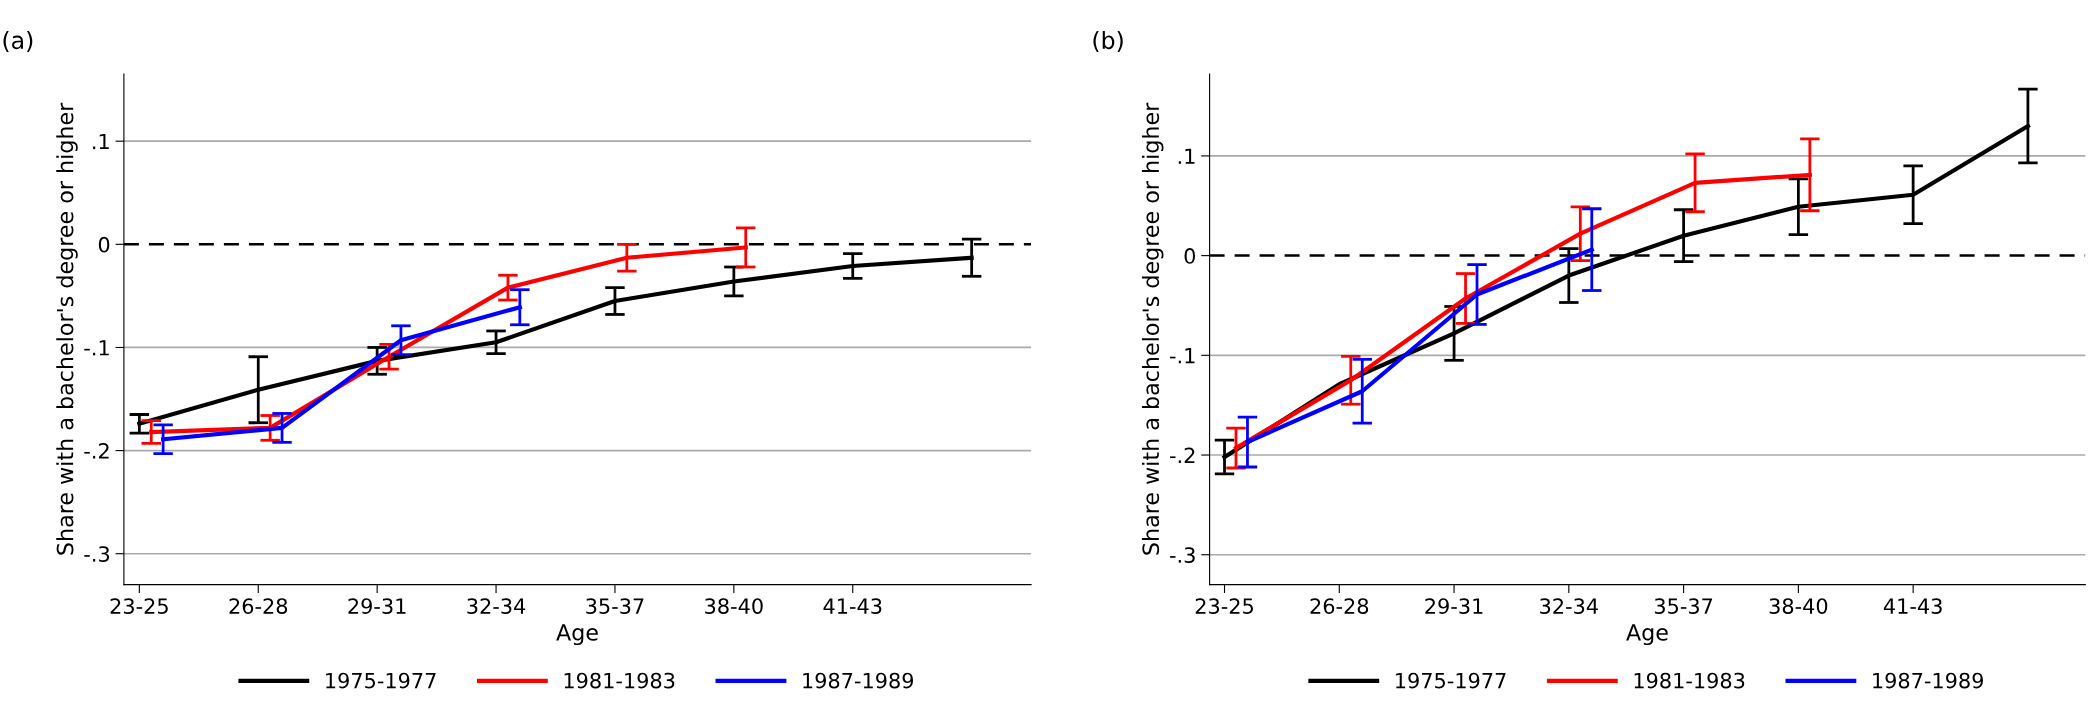  I want to click on chart-title: (a), so click(18, 41).